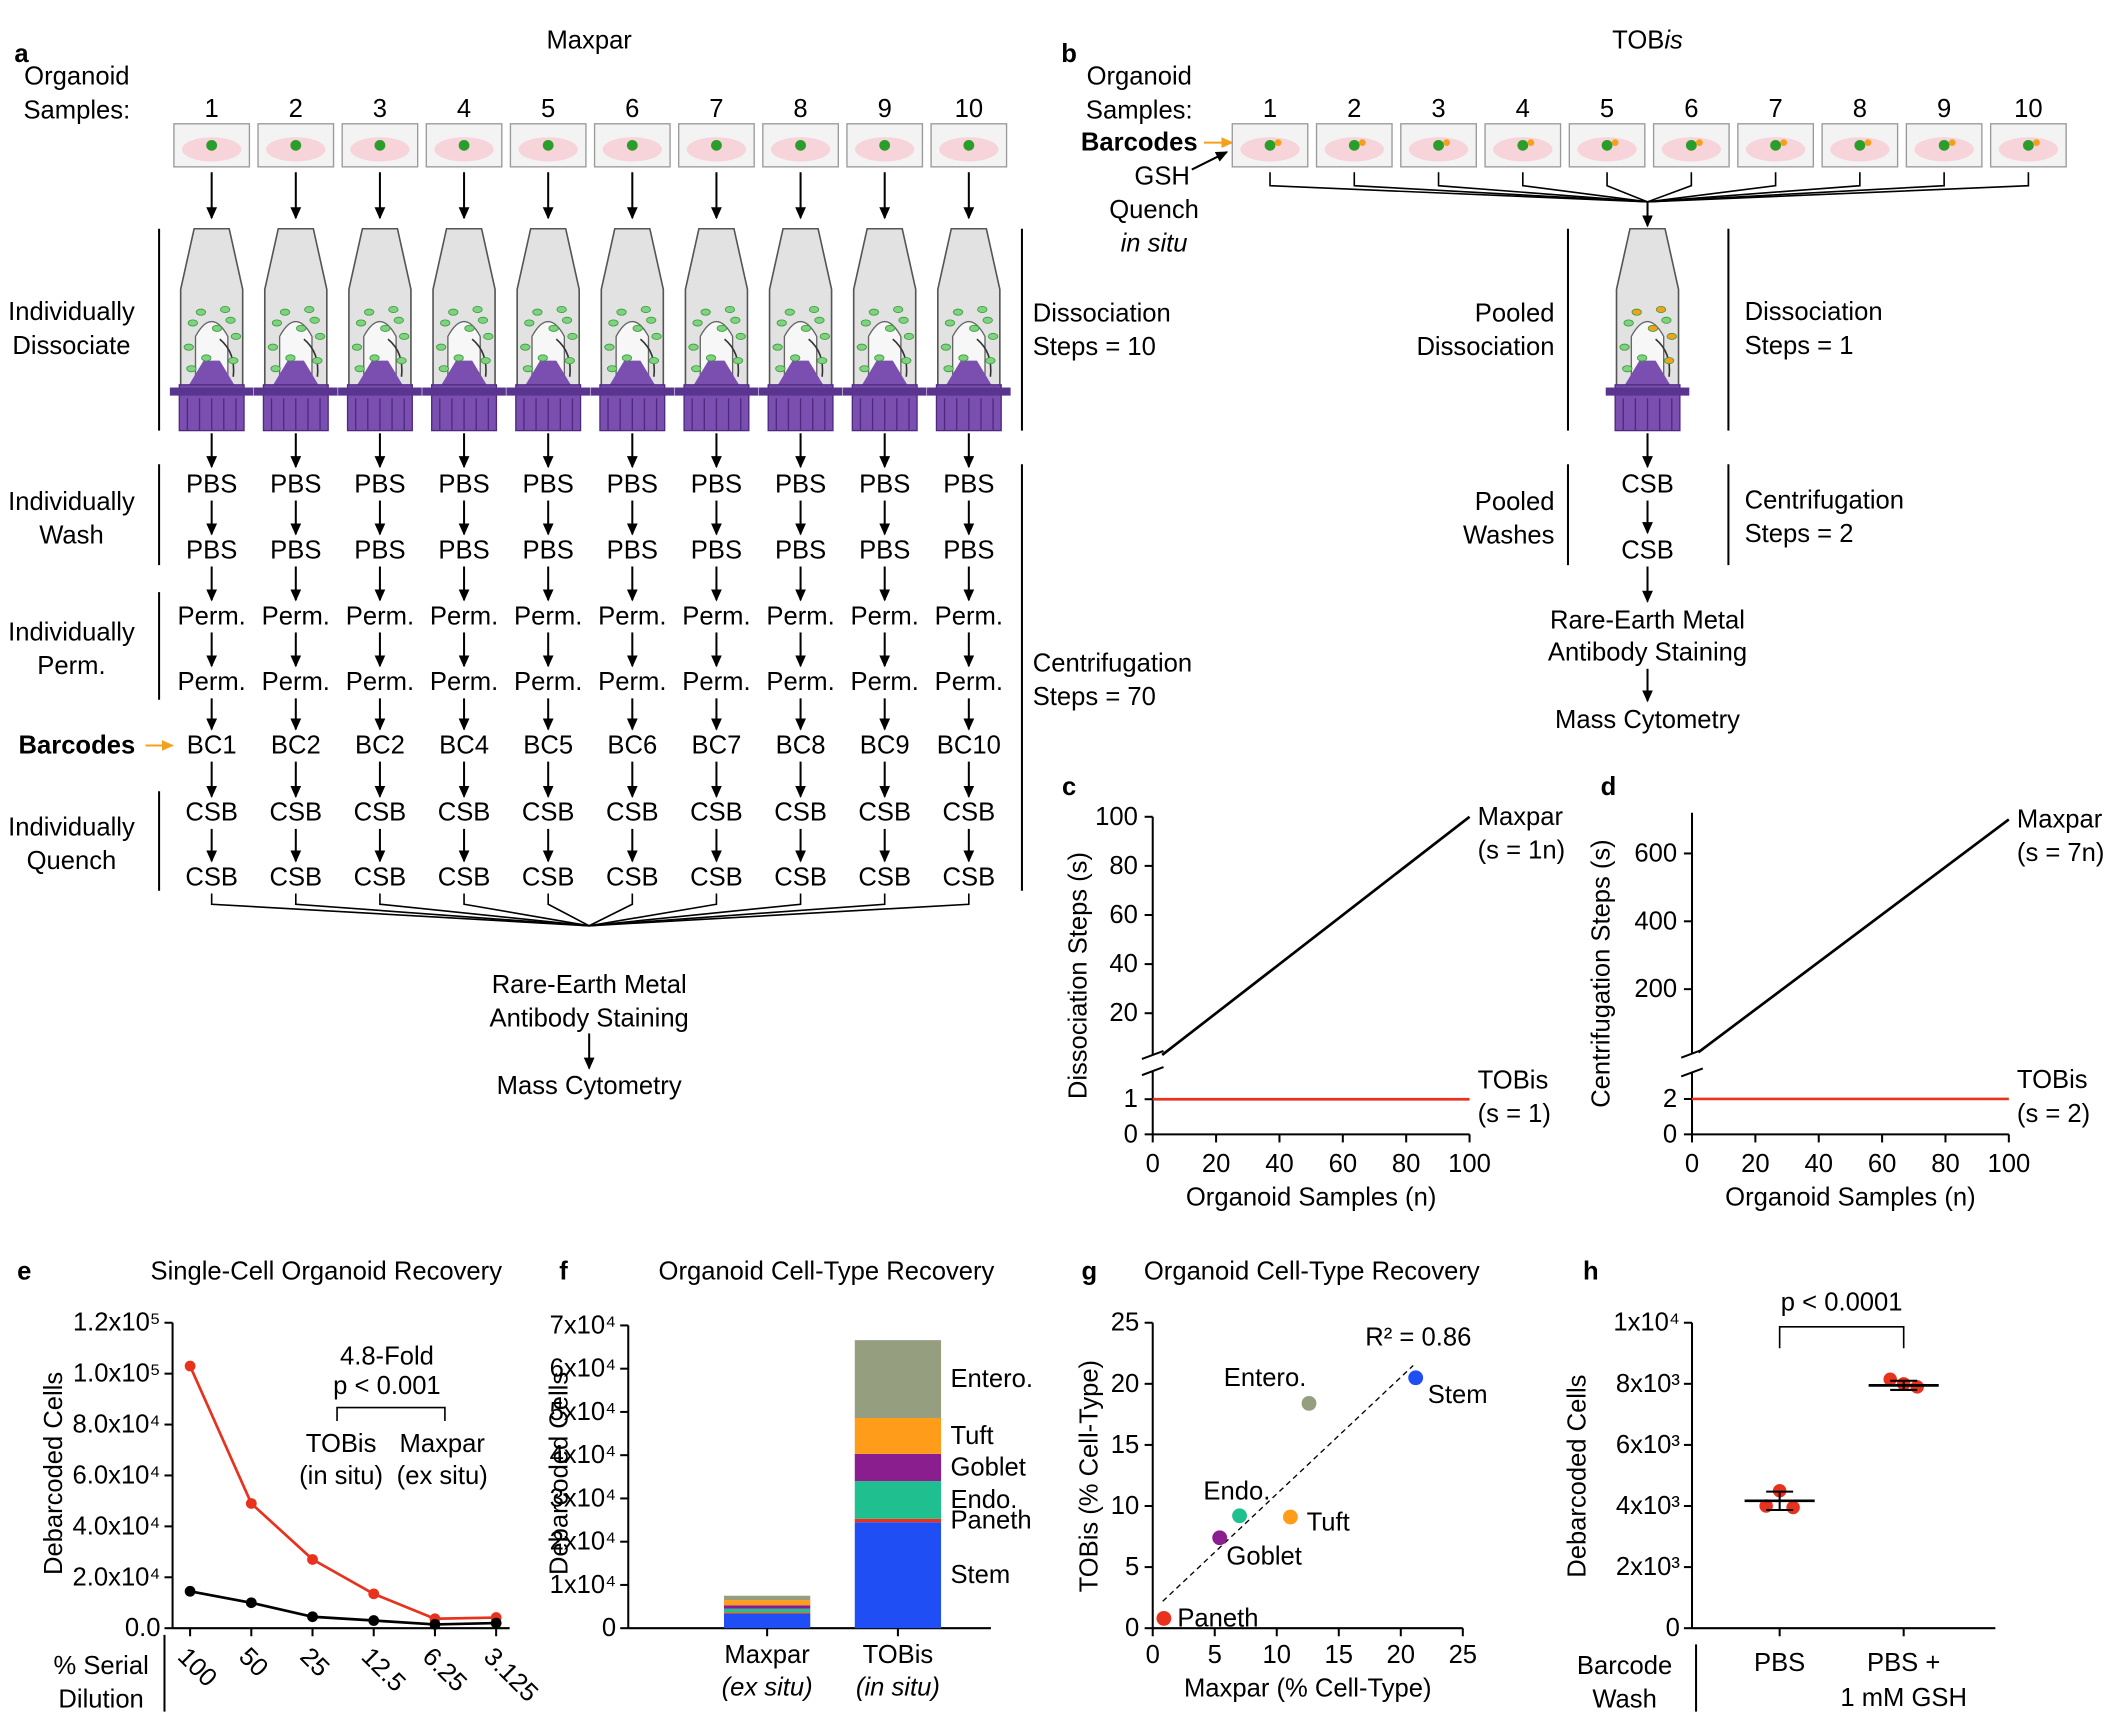  What do you see at coordinates (827, 1272) in the screenshot?
I see `chart-title: Organoid Cell-Type Recovery` at bounding box center [827, 1272].